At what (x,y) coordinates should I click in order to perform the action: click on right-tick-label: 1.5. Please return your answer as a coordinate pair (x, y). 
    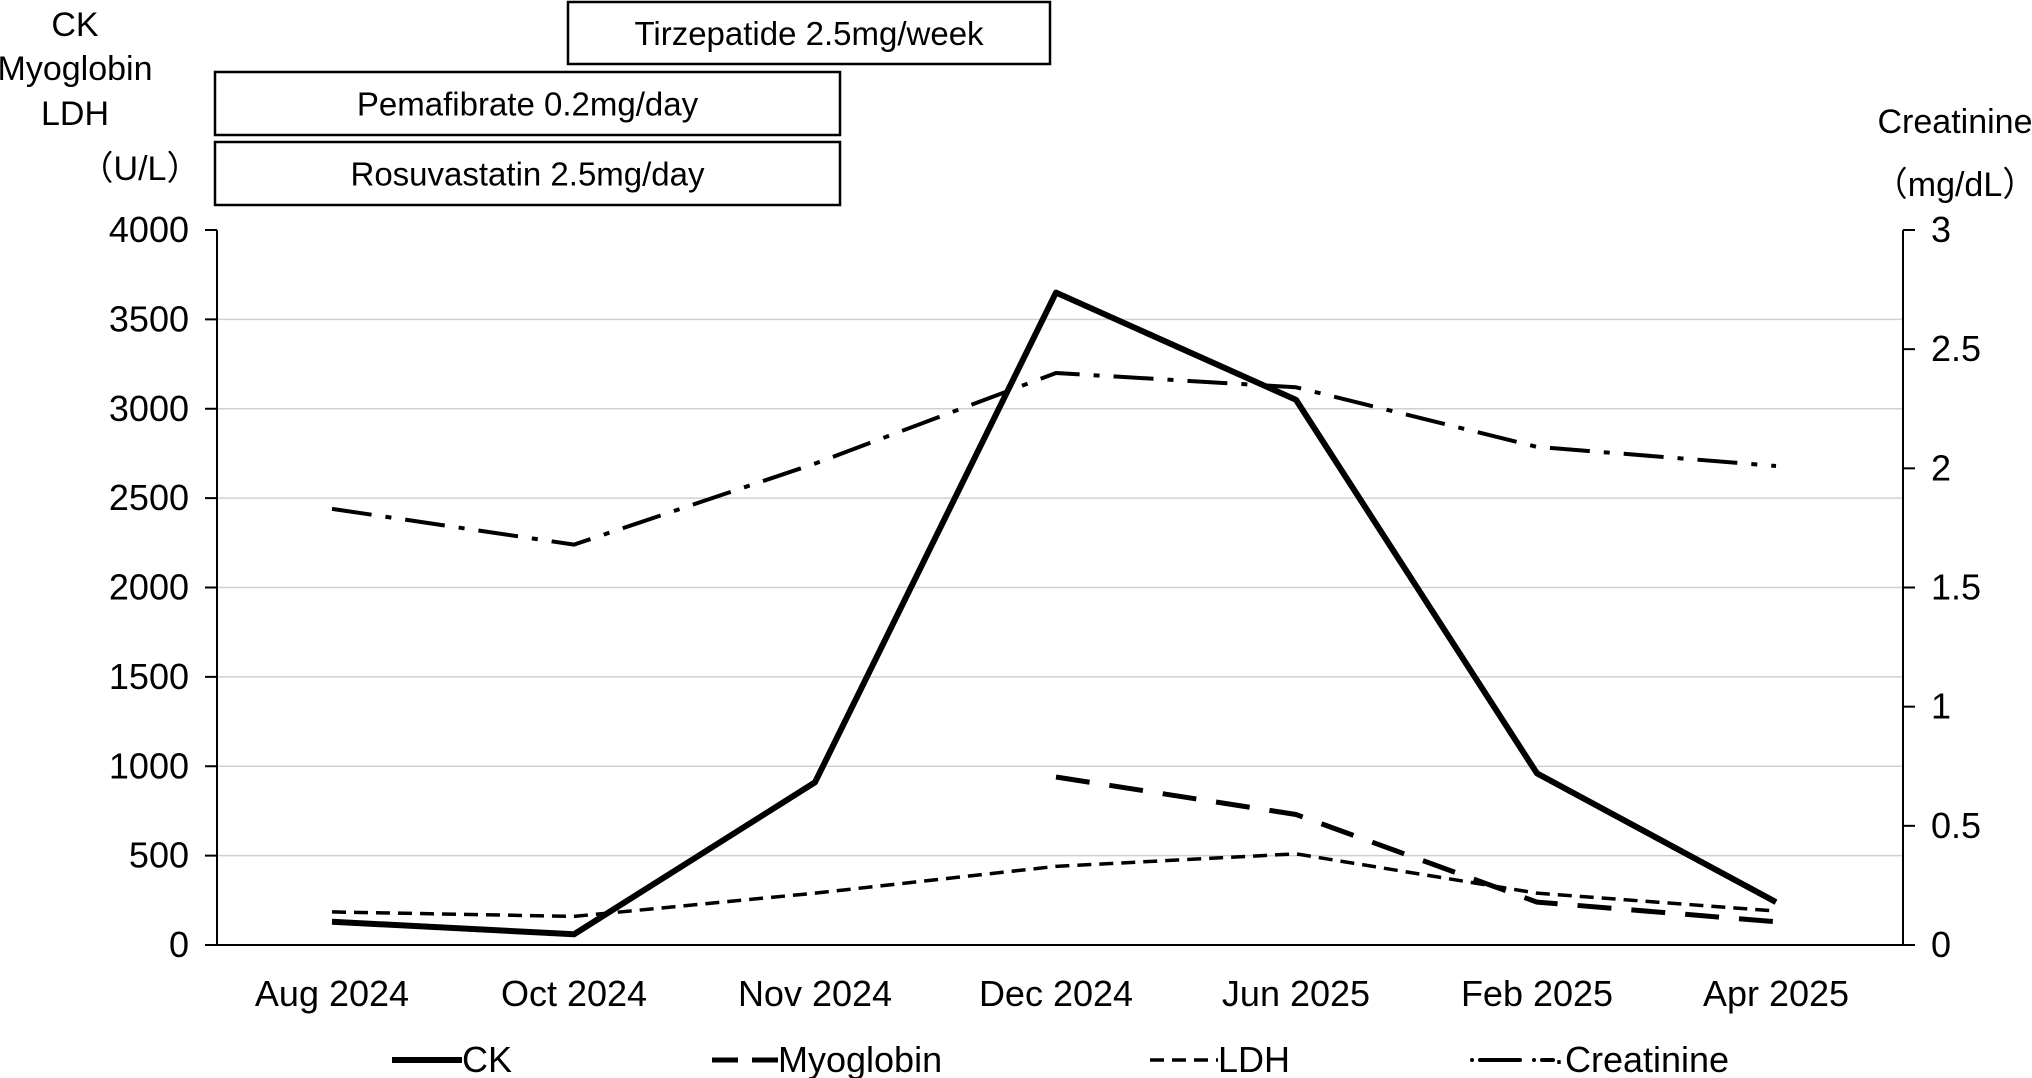
    Looking at the image, I should click on (1956, 587).